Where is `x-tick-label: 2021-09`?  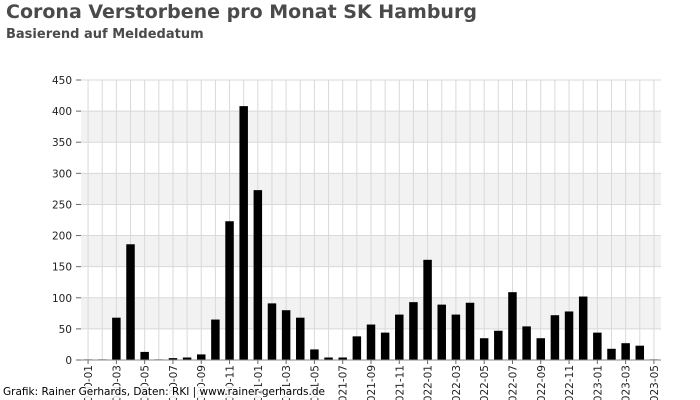 x-tick-label: 2021-09 is located at coordinates (372, 382).